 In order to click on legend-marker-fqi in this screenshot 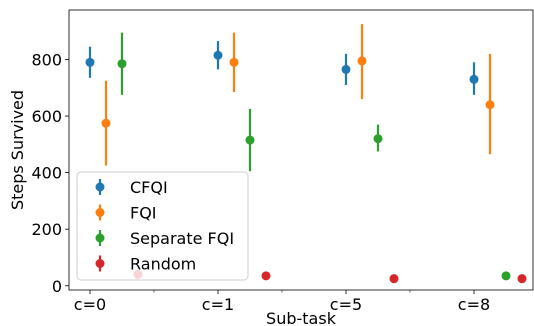, I will do `click(100, 212)`.